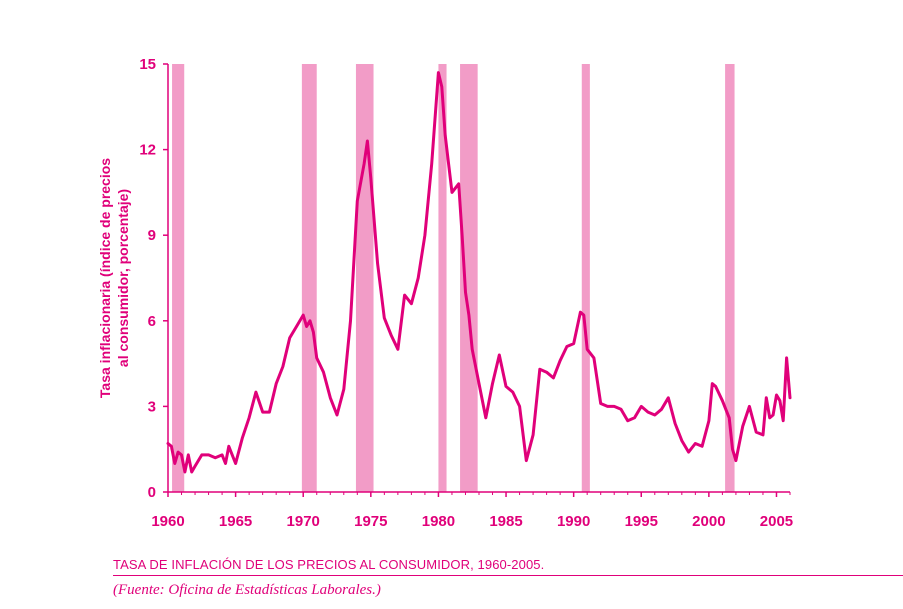 Image resolution: width=903 pixels, height=609 pixels. Describe the element at coordinates (152, 321) in the screenshot. I see `y-tick-label-2: 6` at that location.